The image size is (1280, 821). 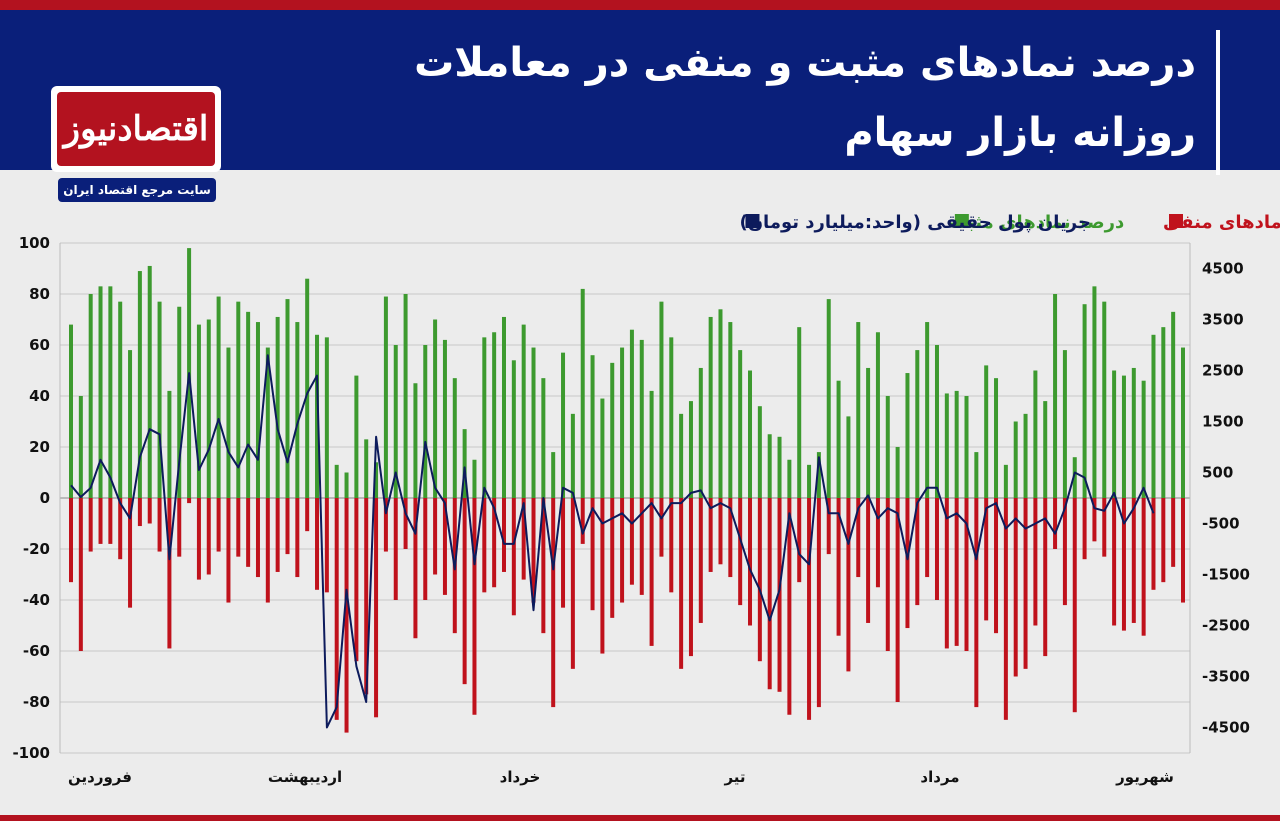 I want to click on left-tick-label: -80, so click(x=36, y=702).